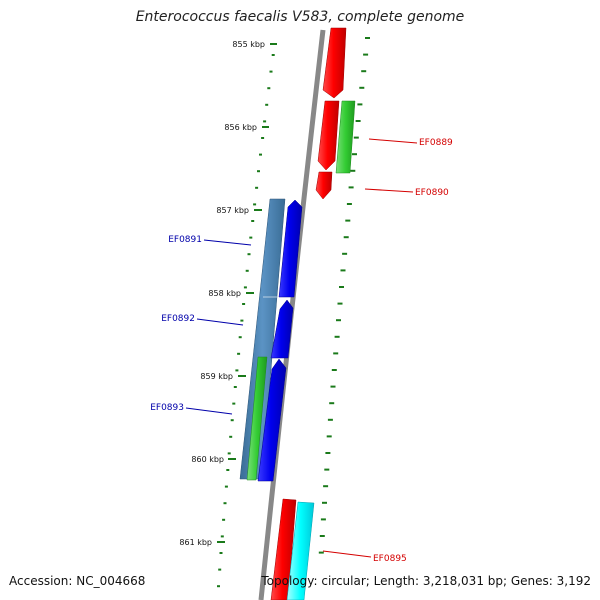 The width and height of the screenshot is (600, 600). What do you see at coordinates (240, 127) in the screenshot?
I see `ruler-label-856: 856 kbp` at bounding box center [240, 127].